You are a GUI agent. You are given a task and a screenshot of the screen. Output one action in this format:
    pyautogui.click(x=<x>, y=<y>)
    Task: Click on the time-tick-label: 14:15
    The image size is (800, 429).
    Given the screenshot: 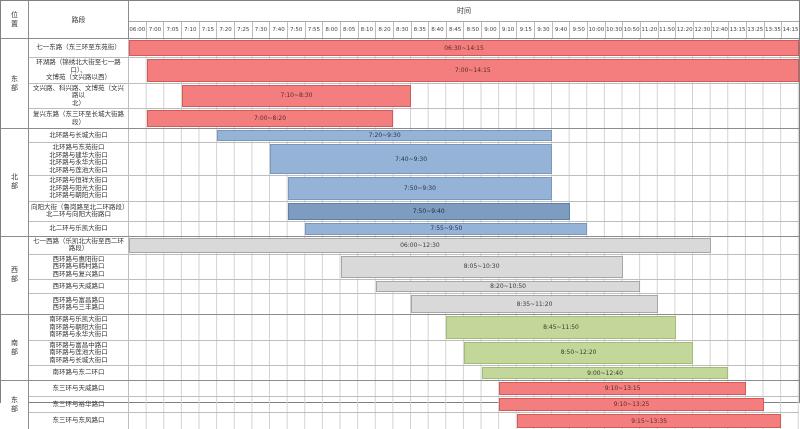 What is the action you would take?
    pyautogui.click(x=790, y=30)
    